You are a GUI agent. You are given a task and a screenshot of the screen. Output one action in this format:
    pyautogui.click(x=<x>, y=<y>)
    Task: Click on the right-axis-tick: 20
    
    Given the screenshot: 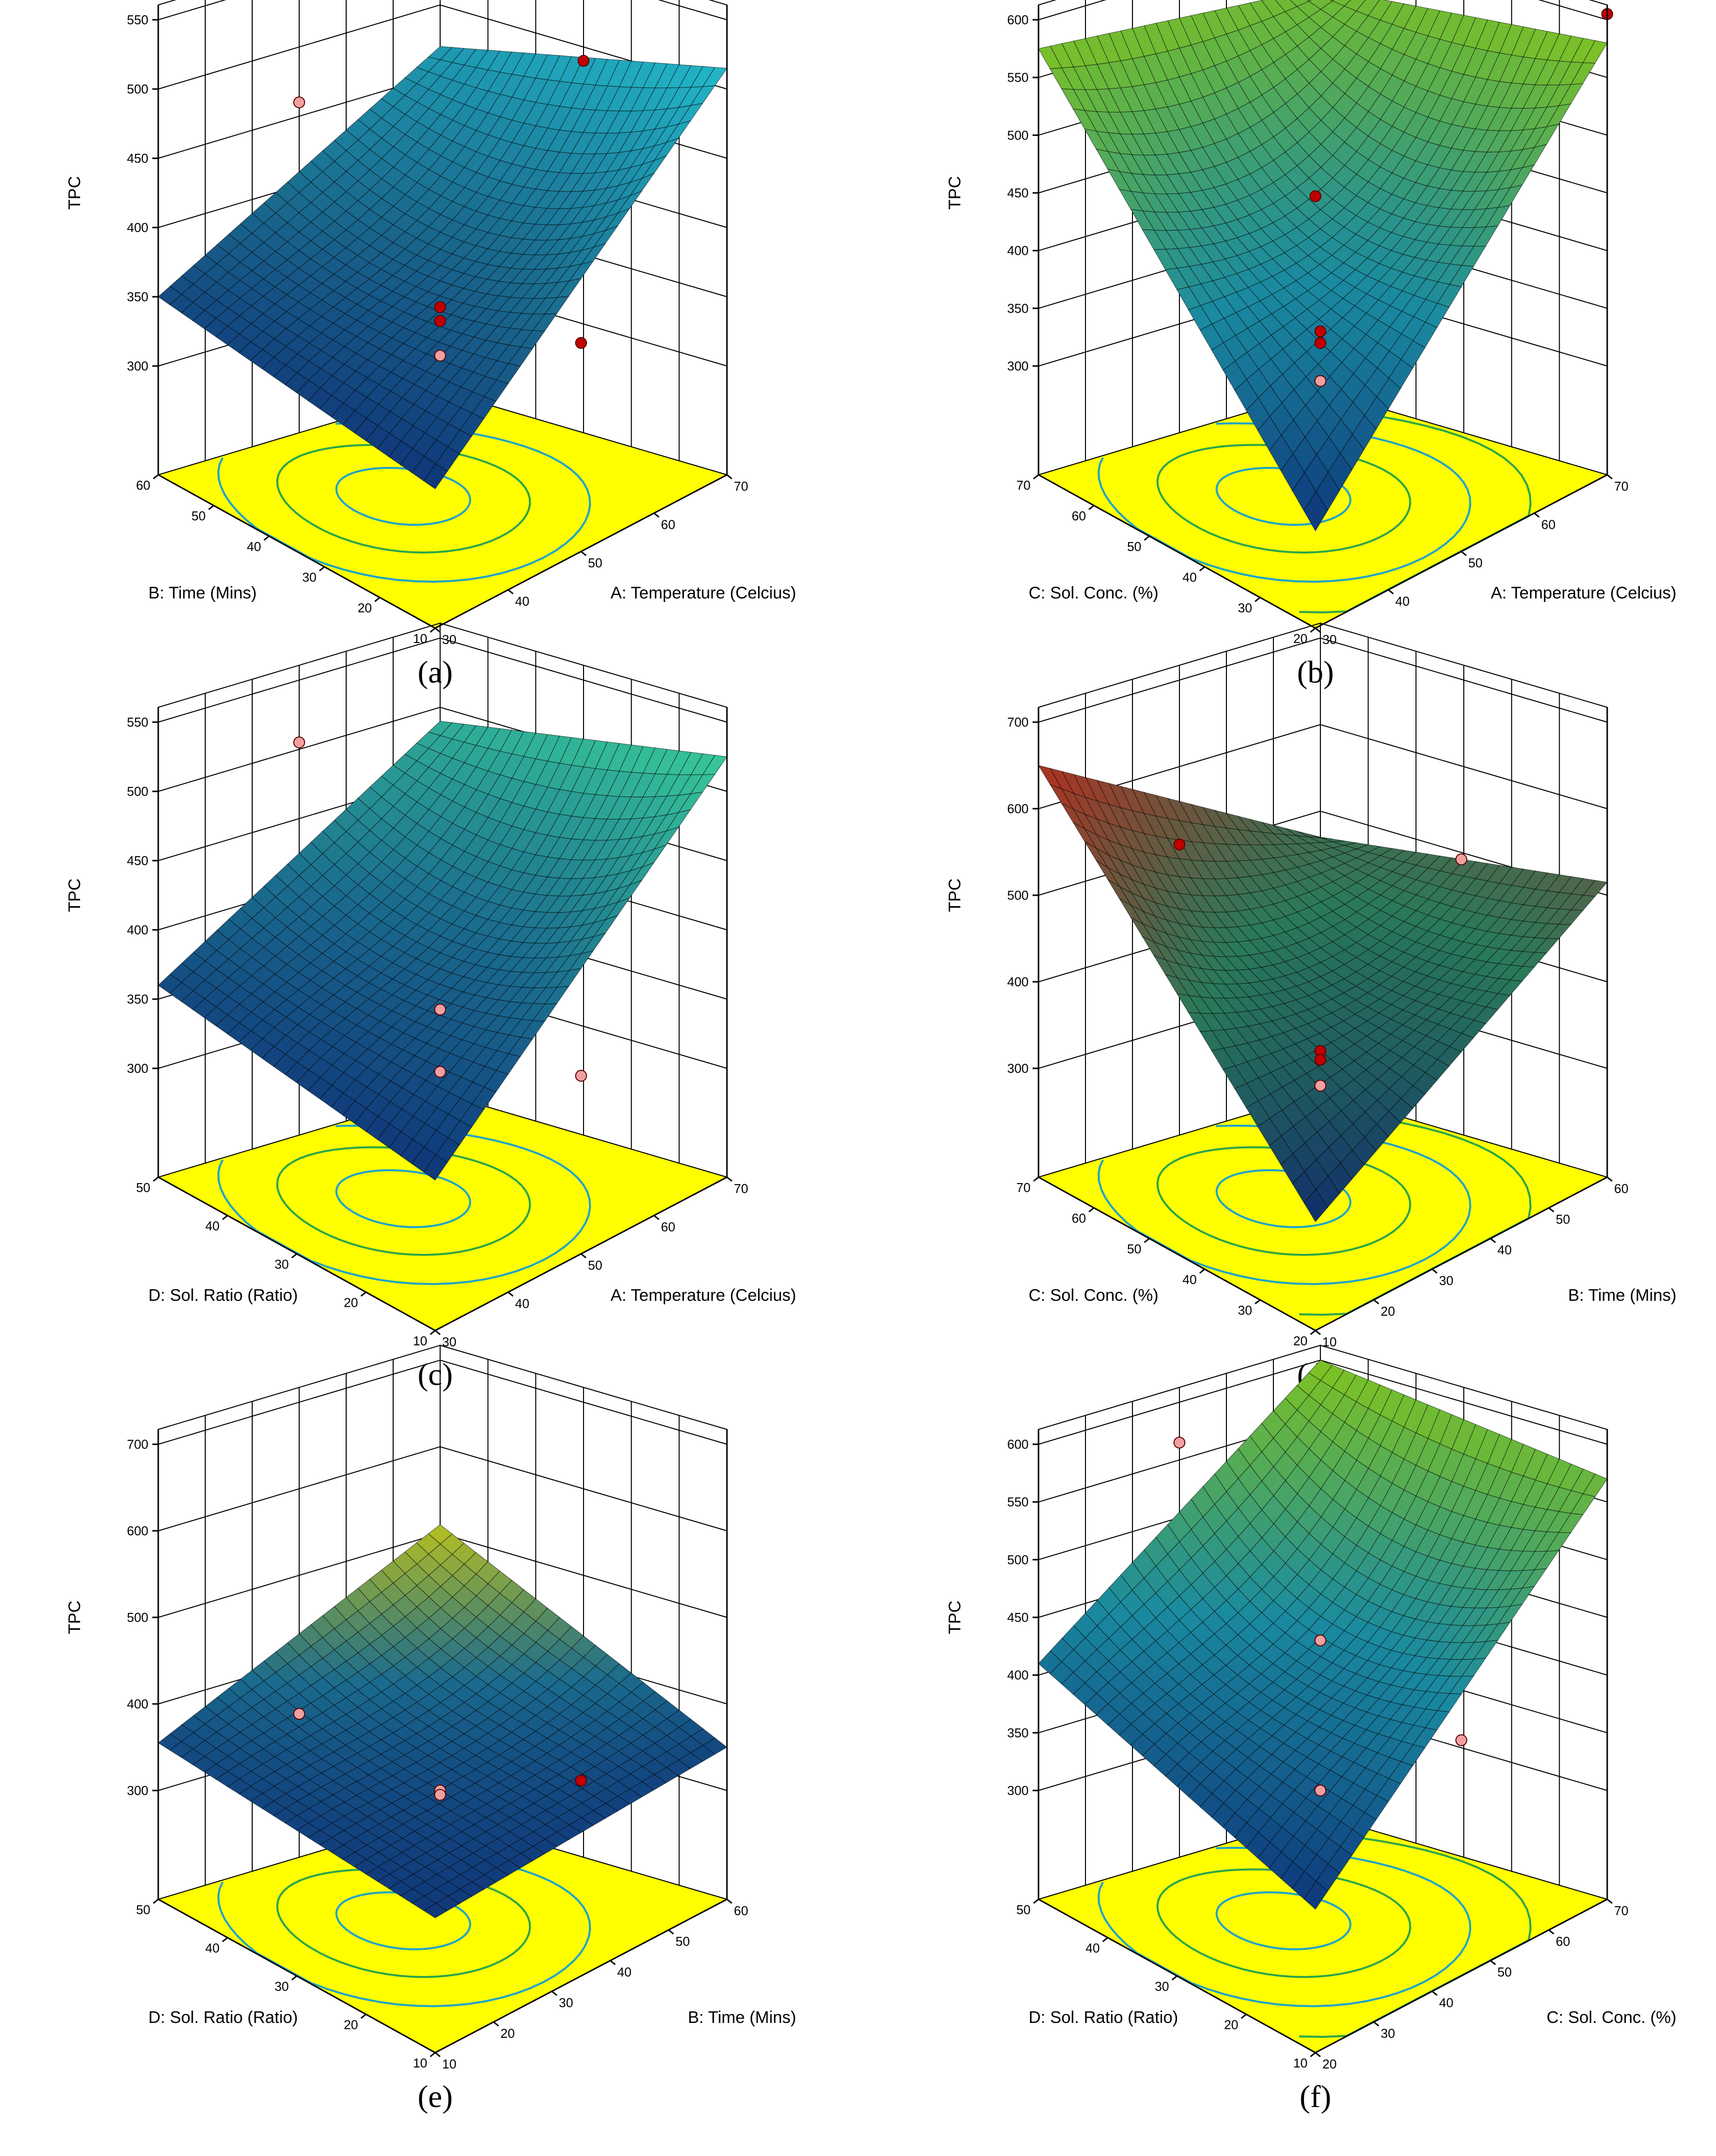 What is the action you would take?
    pyautogui.click(x=1388, y=1311)
    